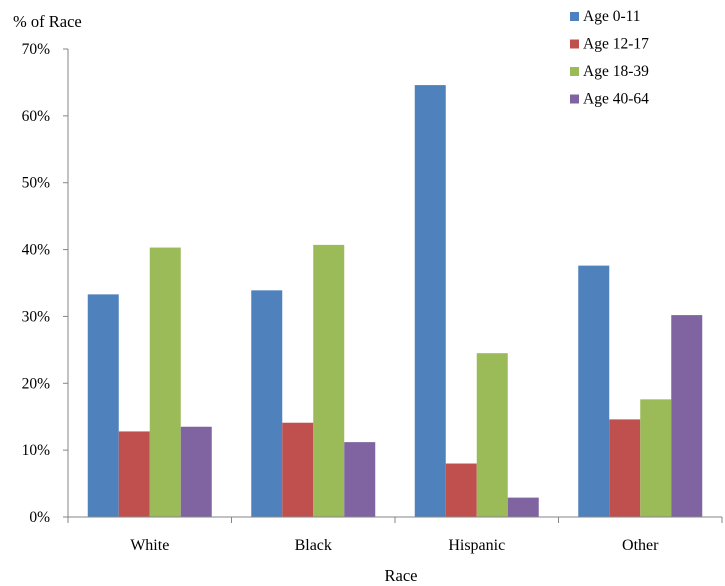 The width and height of the screenshot is (725, 586). Describe the element at coordinates (329, 381) in the screenshot. I see `bar-age-18-39-black` at that location.